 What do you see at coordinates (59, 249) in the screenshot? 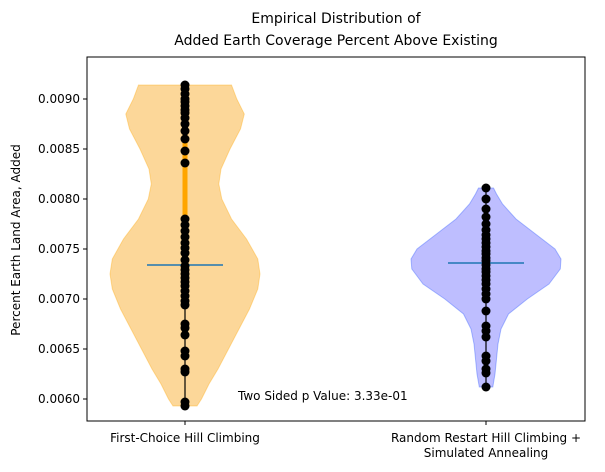
I see `y-tick-label-4: 0.0075` at bounding box center [59, 249].